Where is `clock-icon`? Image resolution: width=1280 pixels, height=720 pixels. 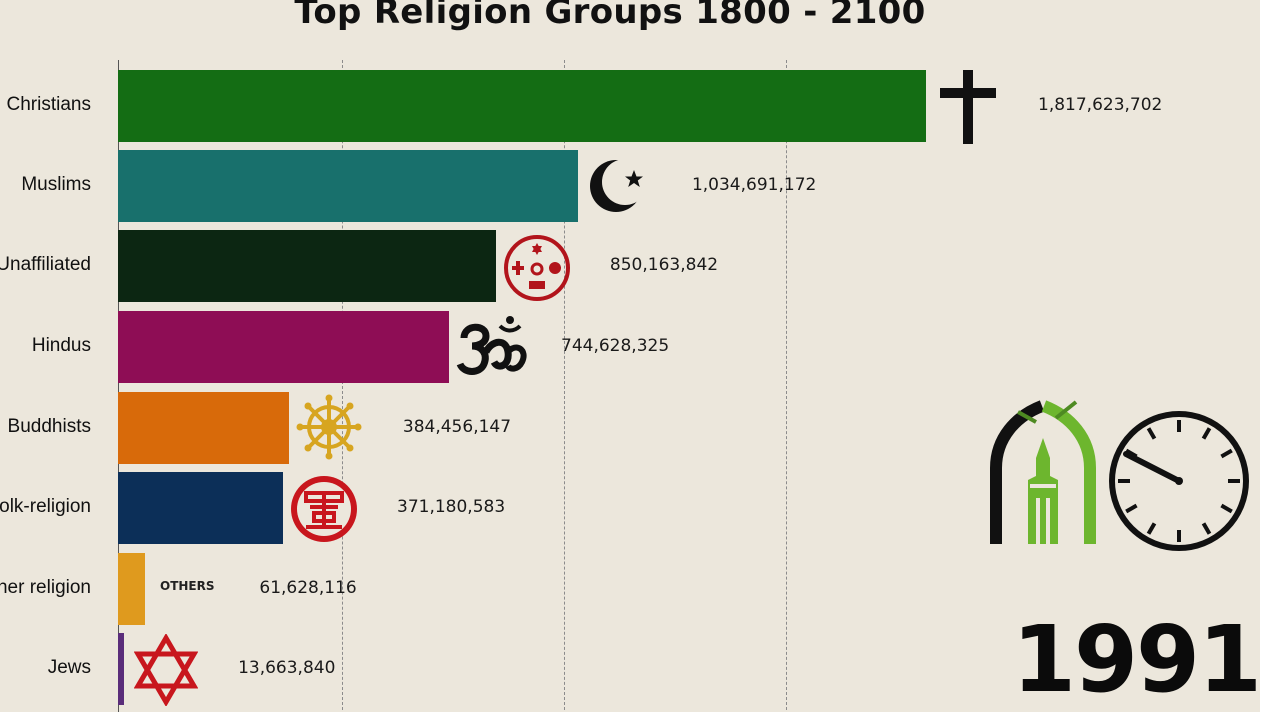 clock-icon is located at coordinates (1179, 481).